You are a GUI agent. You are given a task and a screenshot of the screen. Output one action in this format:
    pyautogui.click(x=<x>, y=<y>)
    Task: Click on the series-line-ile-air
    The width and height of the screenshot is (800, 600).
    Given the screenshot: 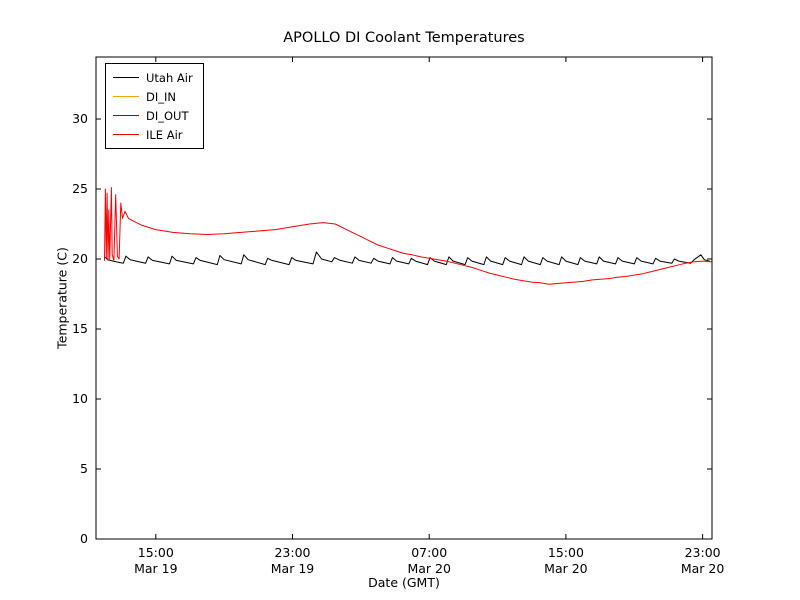 What is the action you would take?
    pyautogui.click(x=408, y=236)
    